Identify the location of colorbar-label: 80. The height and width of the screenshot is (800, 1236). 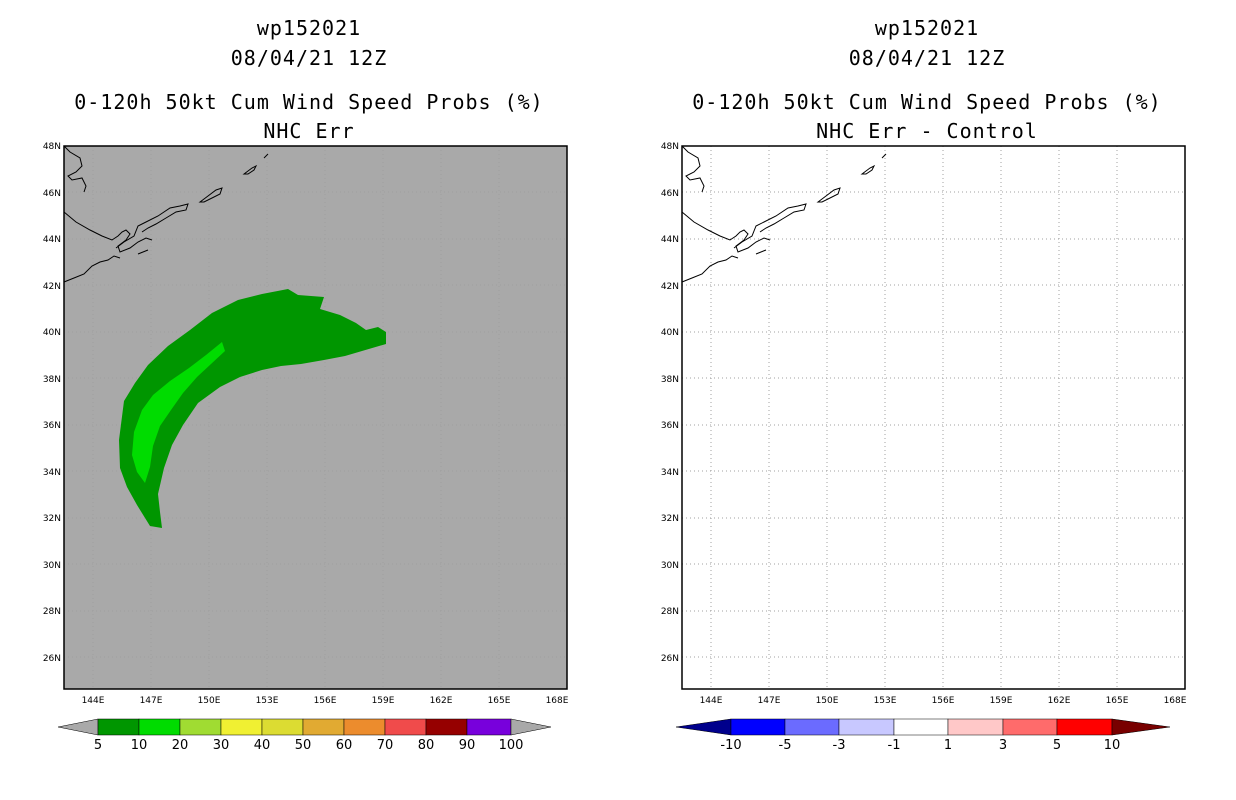
(426, 745).